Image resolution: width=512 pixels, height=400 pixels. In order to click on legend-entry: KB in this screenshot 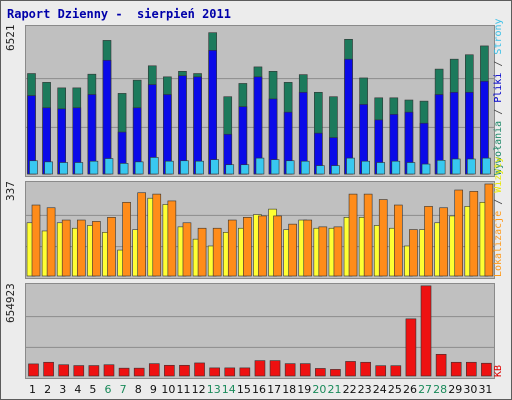, I will do `click(498, 370)`.